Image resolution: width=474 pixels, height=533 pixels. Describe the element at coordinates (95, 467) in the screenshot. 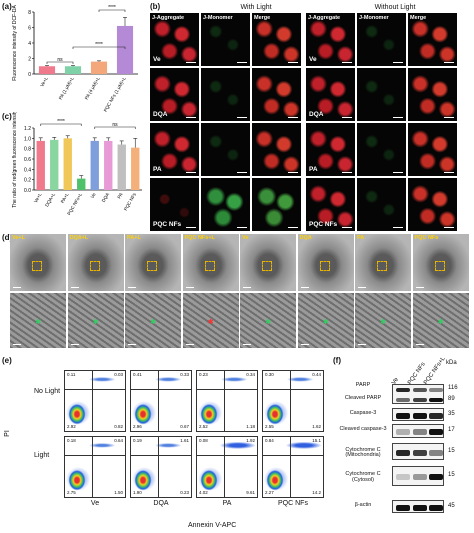

I see `flow-plot: 0.18 0.64 2.75 1.50` at that location.